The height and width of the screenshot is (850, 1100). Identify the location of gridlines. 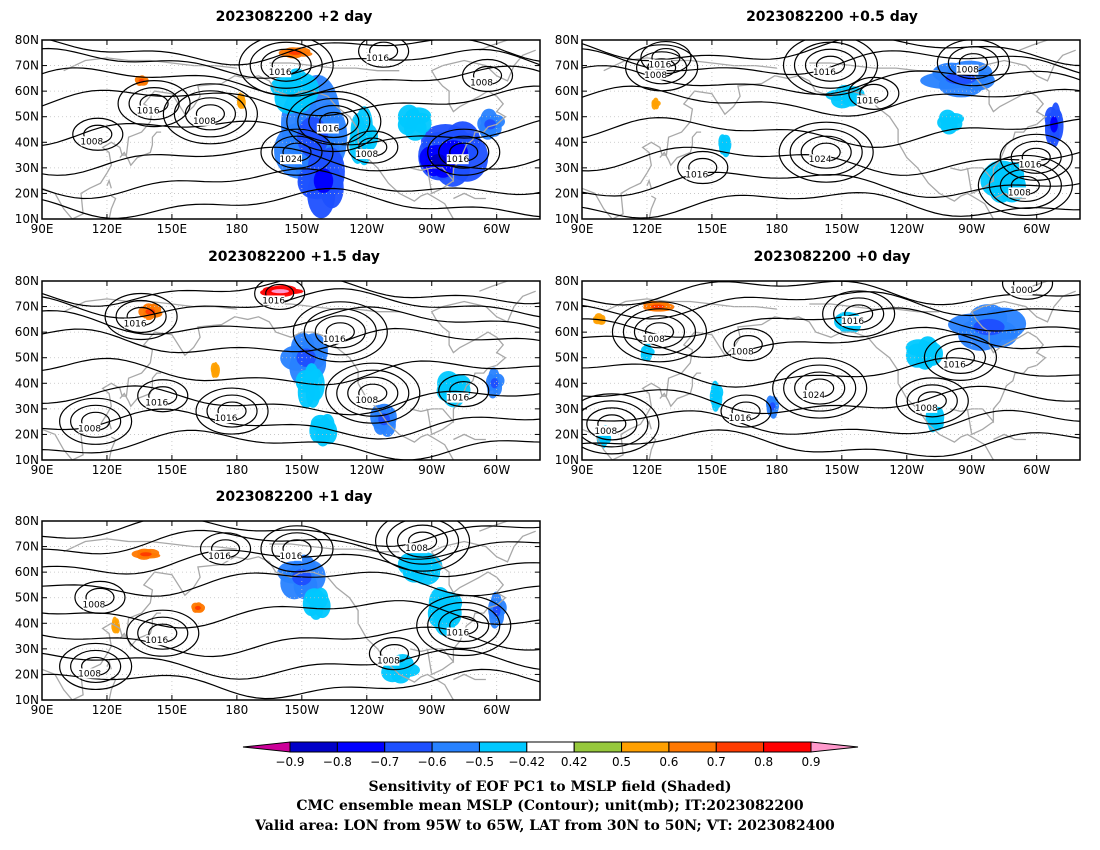
(291, 610).